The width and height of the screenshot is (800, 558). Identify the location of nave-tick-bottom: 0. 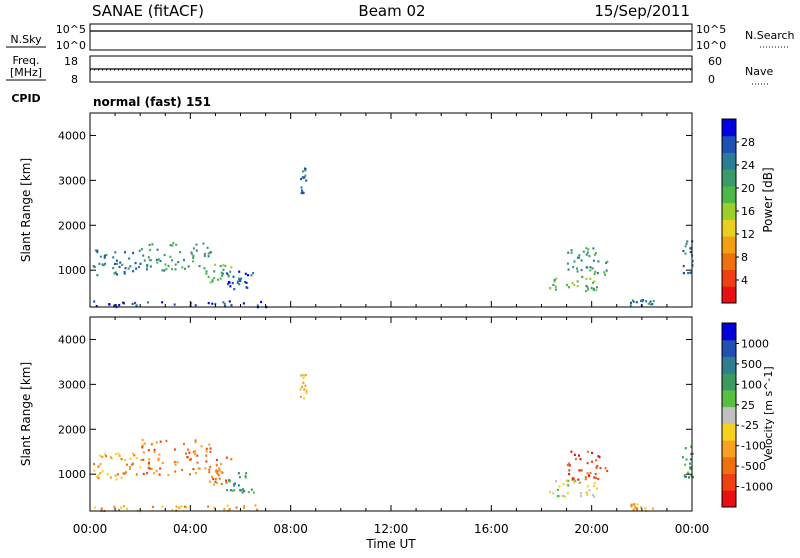
(711, 79).